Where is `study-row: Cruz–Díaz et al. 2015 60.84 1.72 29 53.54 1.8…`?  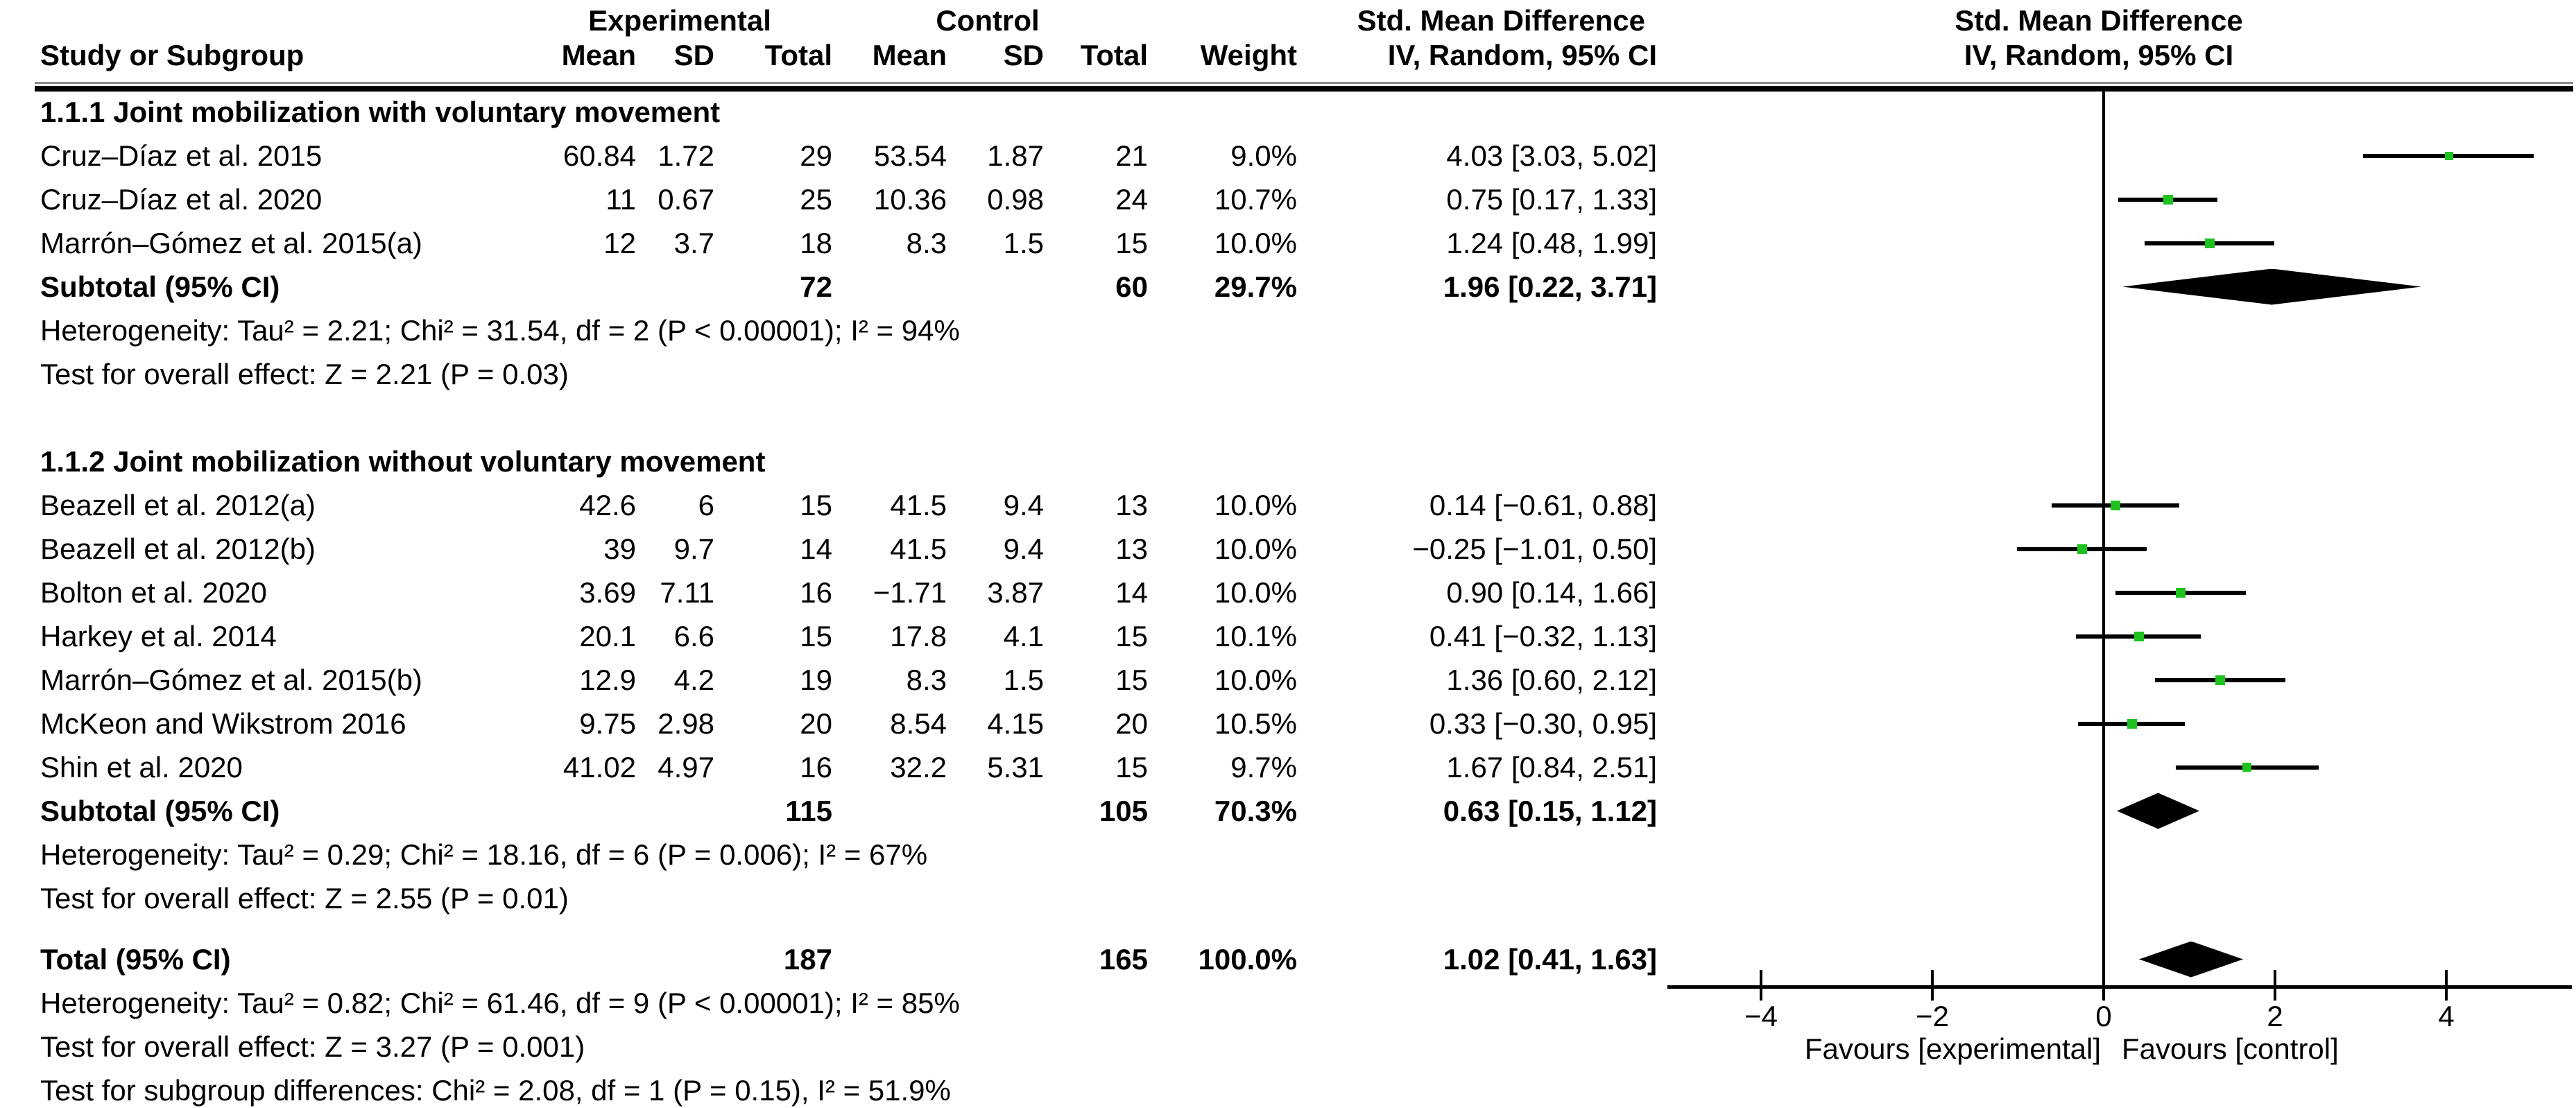 study-row: Cruz–Díaz et al. 2015 60.84 1.72 29 53.54 1.8… is located at coordinates (828, 156).